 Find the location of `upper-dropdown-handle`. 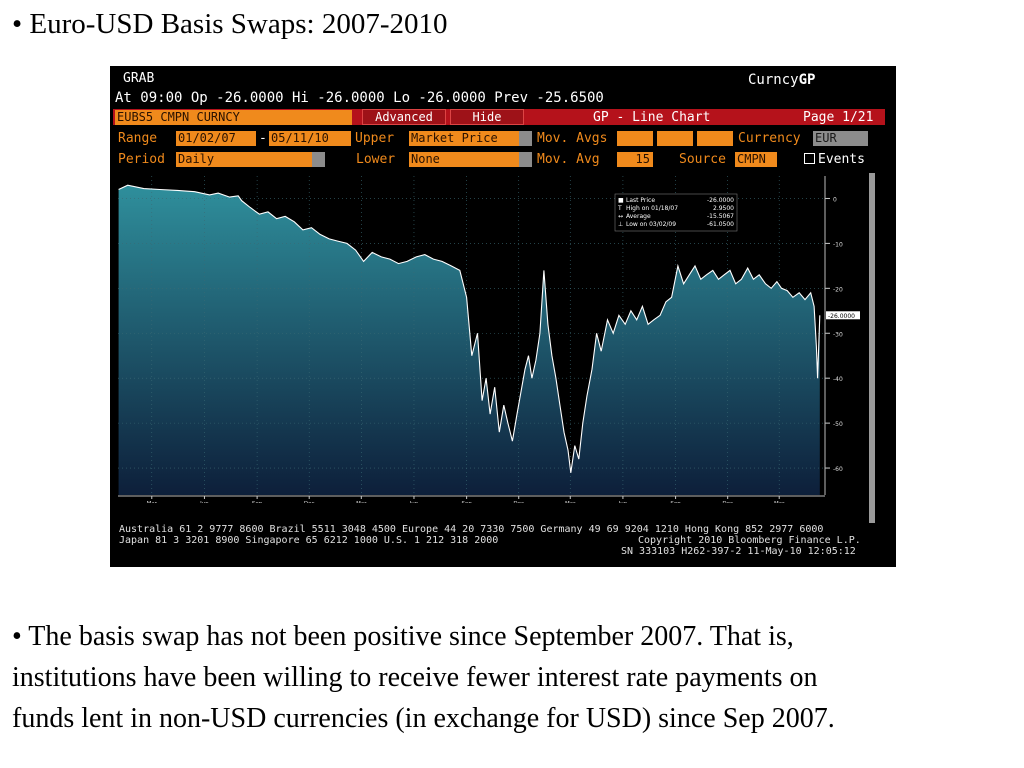

upper-dropdown-handle is located at coordinates (525, 138).